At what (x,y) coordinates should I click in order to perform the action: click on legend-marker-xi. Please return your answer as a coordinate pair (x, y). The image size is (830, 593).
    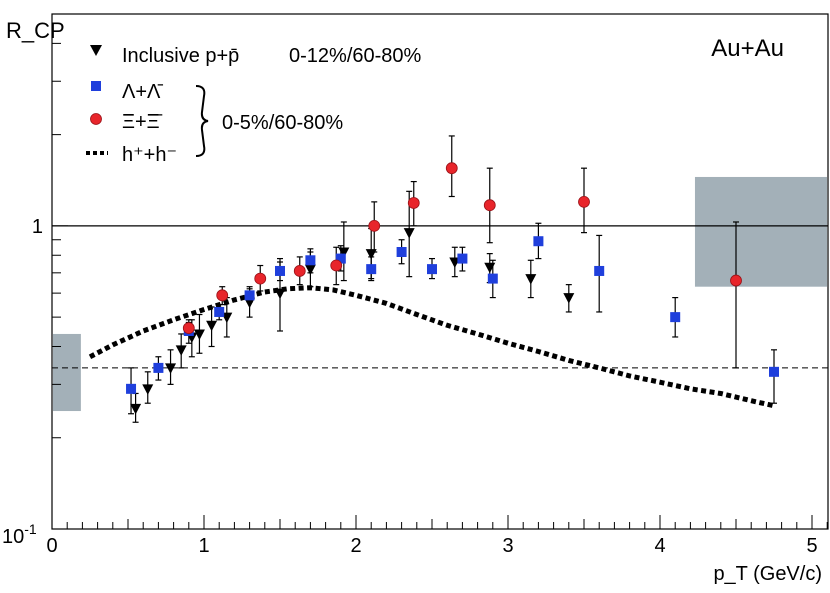
    Looking at the image, I should click on (96, 119).